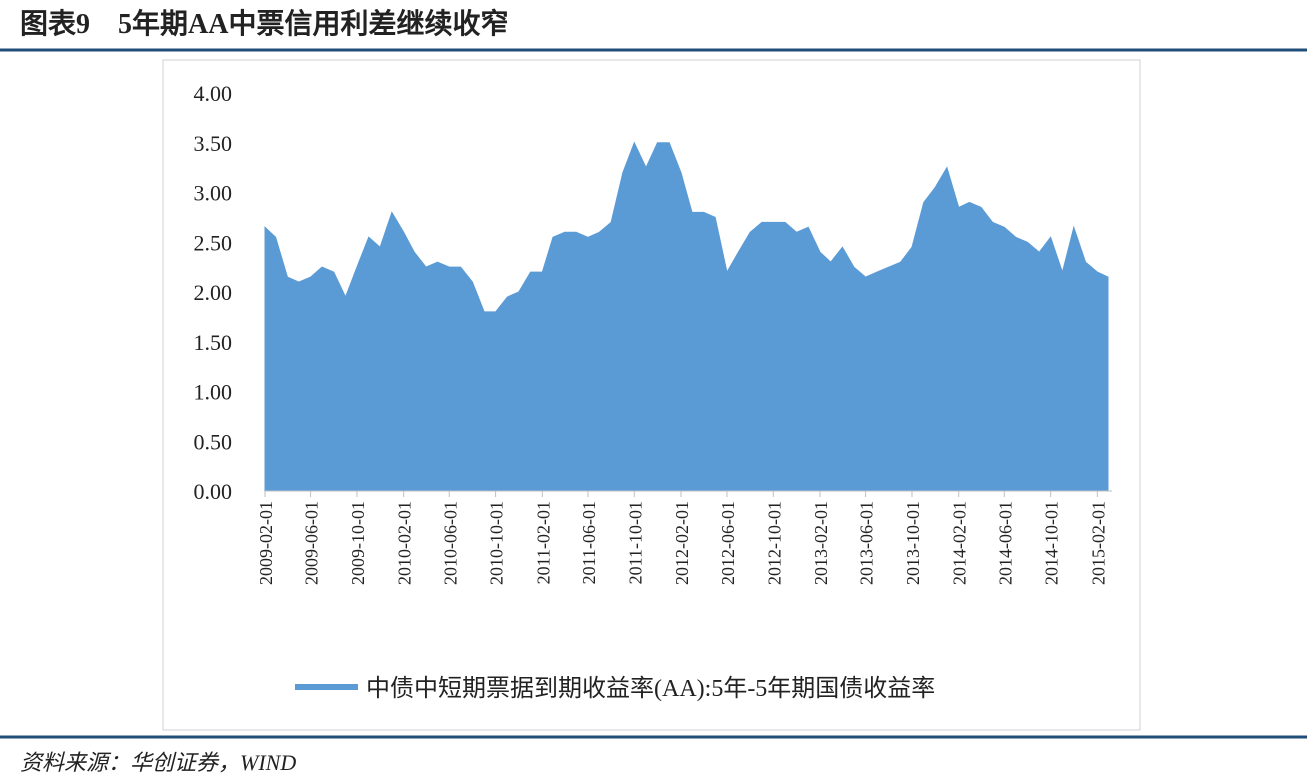 Image resolution: width=1307 pixels, height=784 pixels. Describe the element at coordinates (213, 242) in the screenshot. I see `y-tick-label: 2.50` at that location.